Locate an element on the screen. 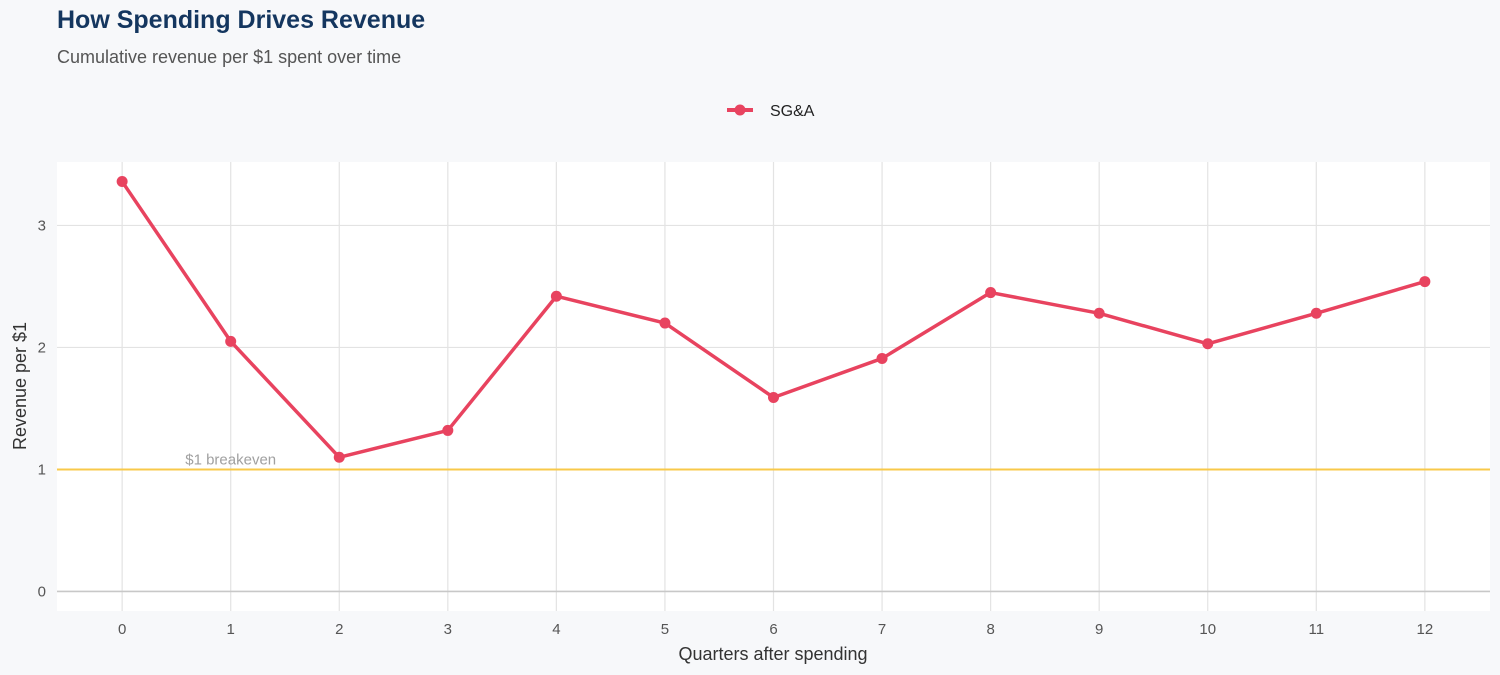  x-tick-label: 3 is located at coordinates (448, 629).